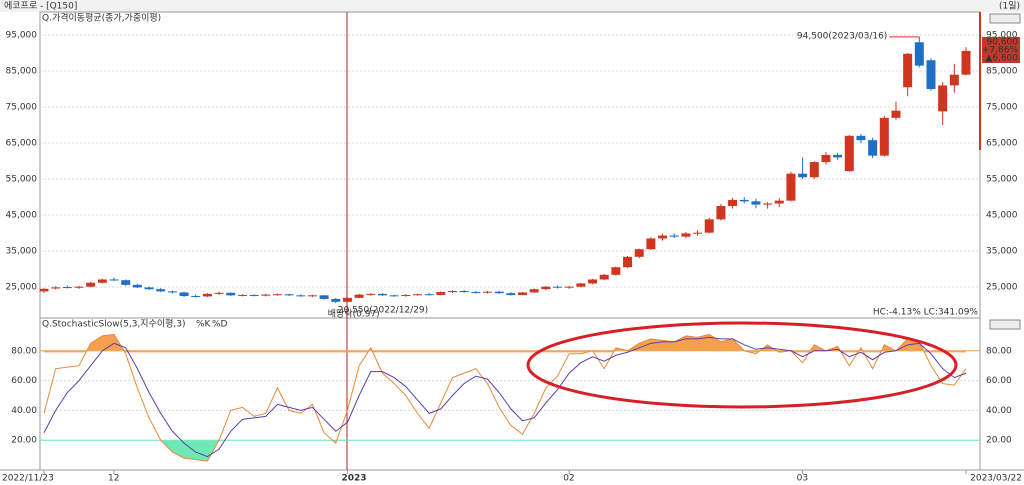 Image resolution: width=1024 pixels, height=485 pixels. What do you see at coordinates (742, 365) in the screenshot?
I see `highlight-ellipse` at bounding box center [742, 365].